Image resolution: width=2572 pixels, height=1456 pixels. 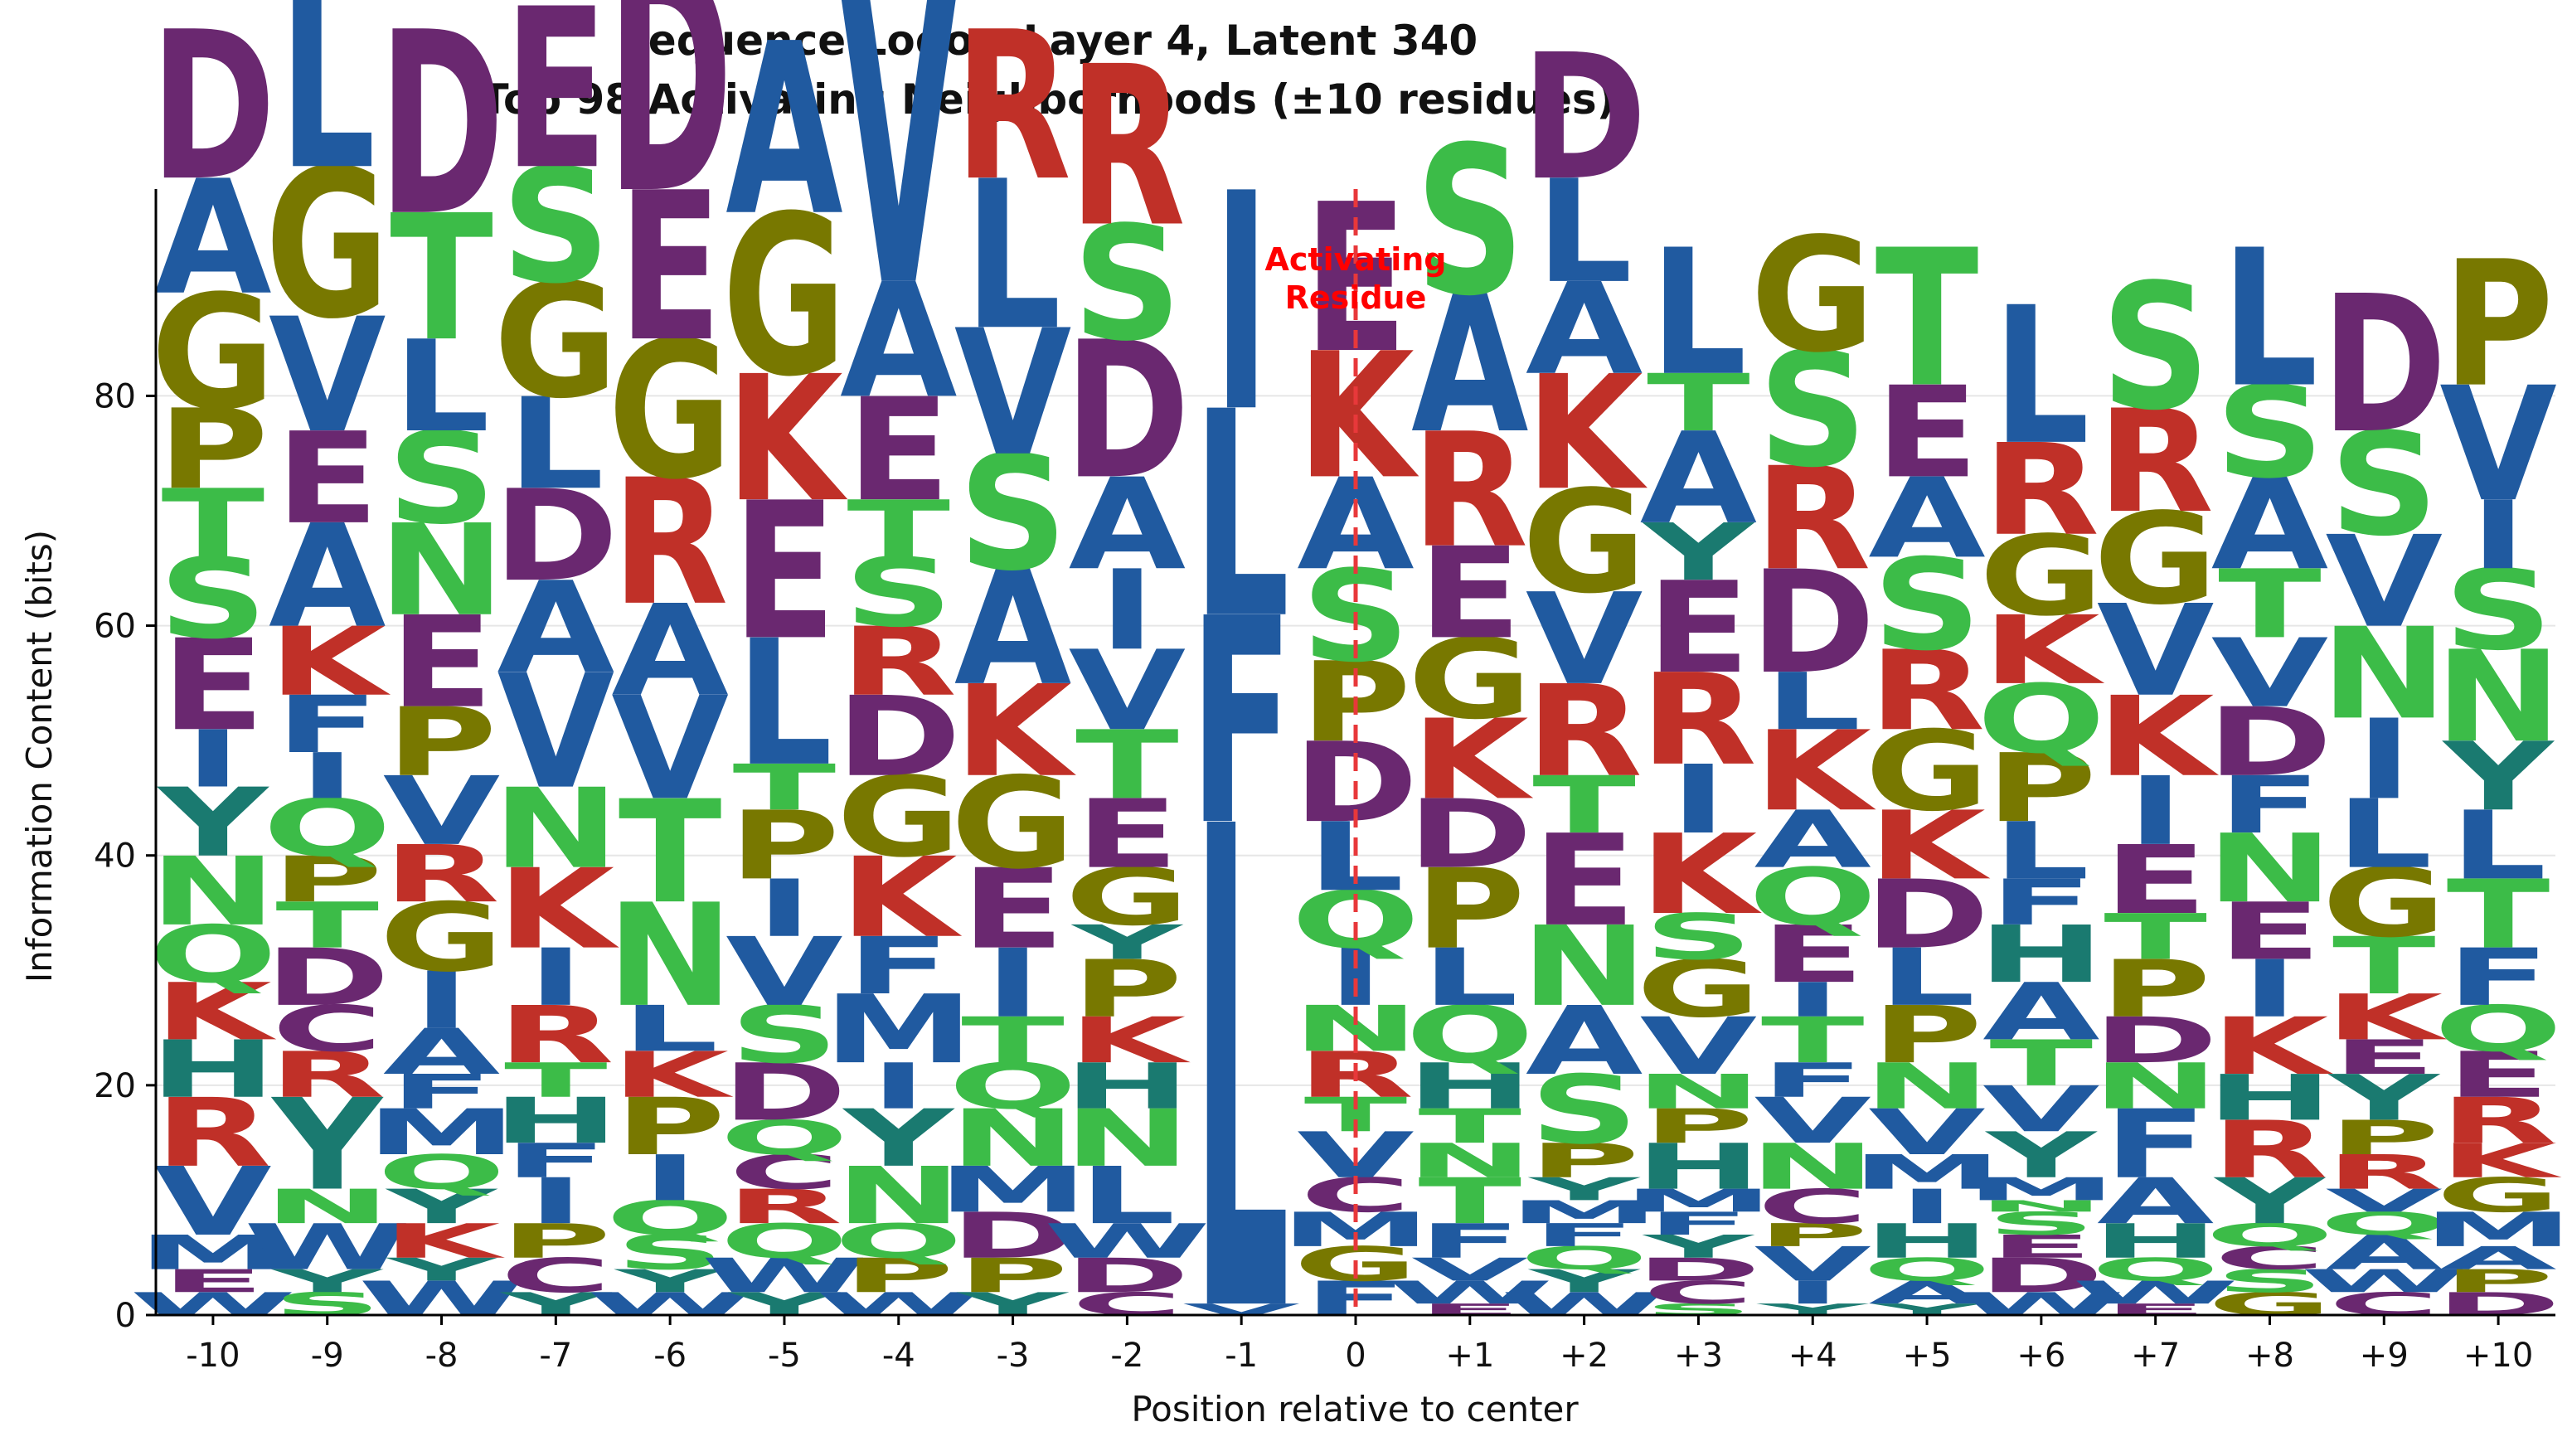 I want to click on logo-letter: C, so click(x=327, y=1029).